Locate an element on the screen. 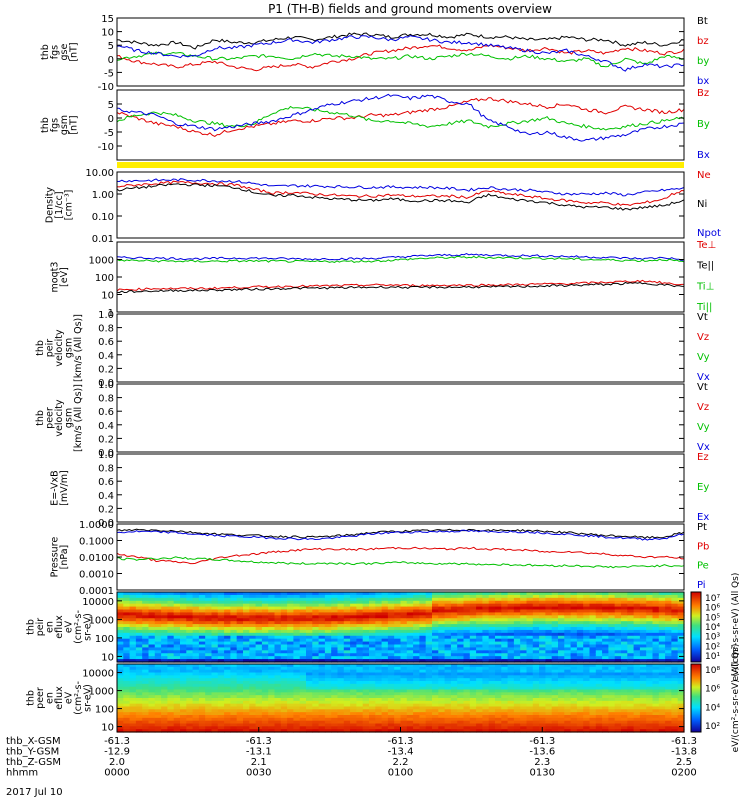  legend-label: Vt is located at coordinates (702, 317).